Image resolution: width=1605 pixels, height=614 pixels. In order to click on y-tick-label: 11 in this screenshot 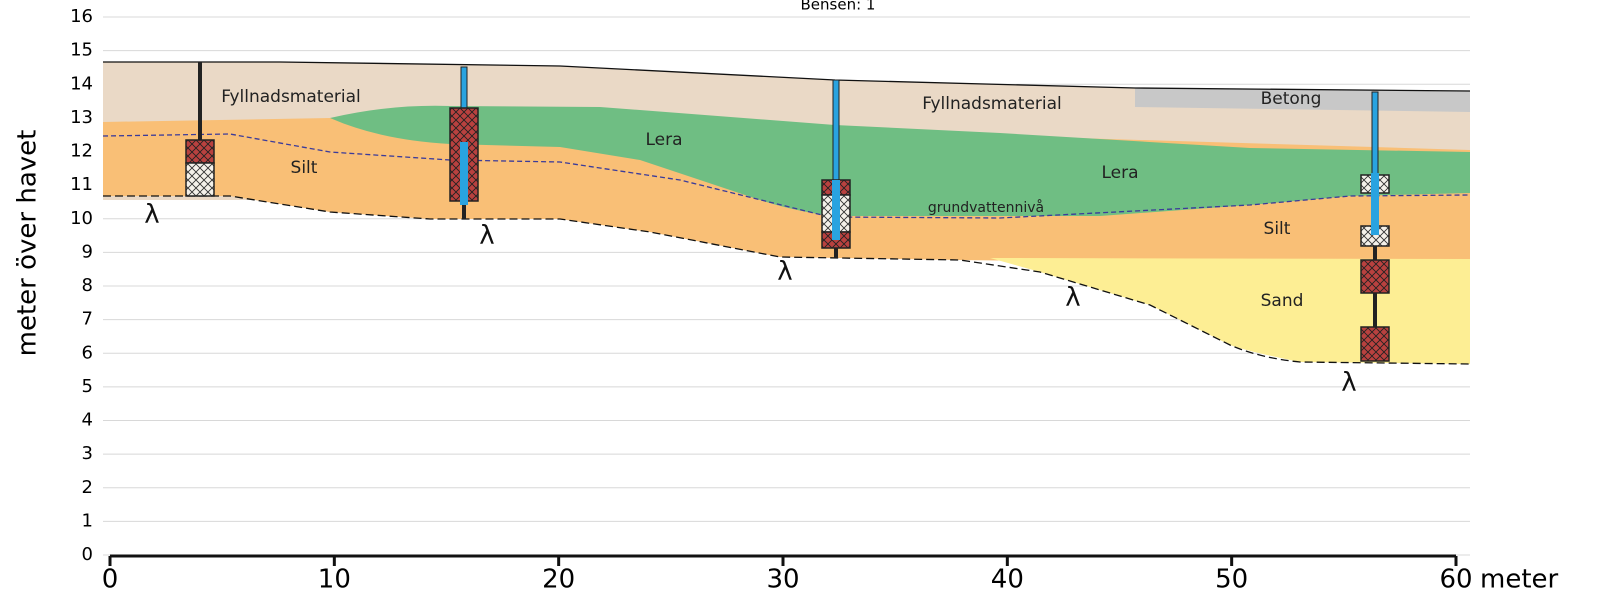, I will do `click(81, 184)`.